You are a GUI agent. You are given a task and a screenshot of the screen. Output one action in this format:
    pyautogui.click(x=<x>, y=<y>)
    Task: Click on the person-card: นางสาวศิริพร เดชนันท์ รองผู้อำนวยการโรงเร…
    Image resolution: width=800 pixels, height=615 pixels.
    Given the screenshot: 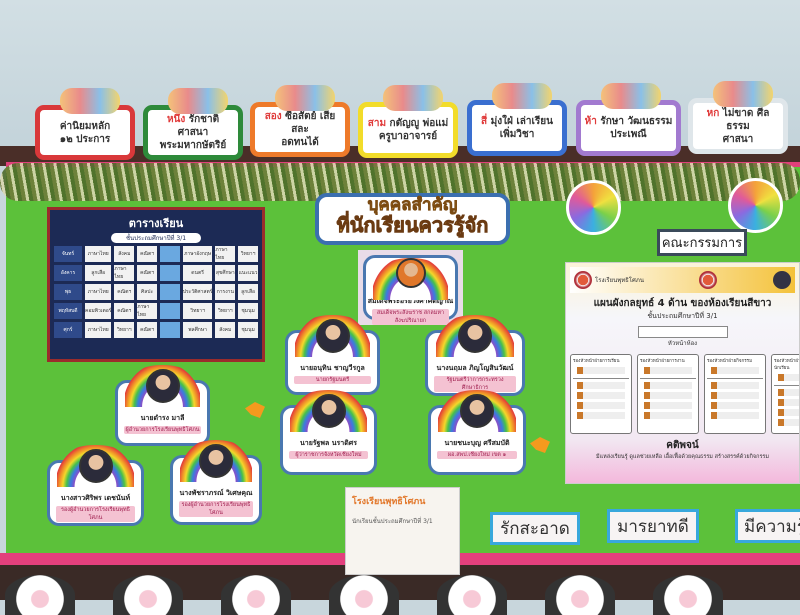 What is the action you would take?
    pyautogui.click(x=95, y=485)
    